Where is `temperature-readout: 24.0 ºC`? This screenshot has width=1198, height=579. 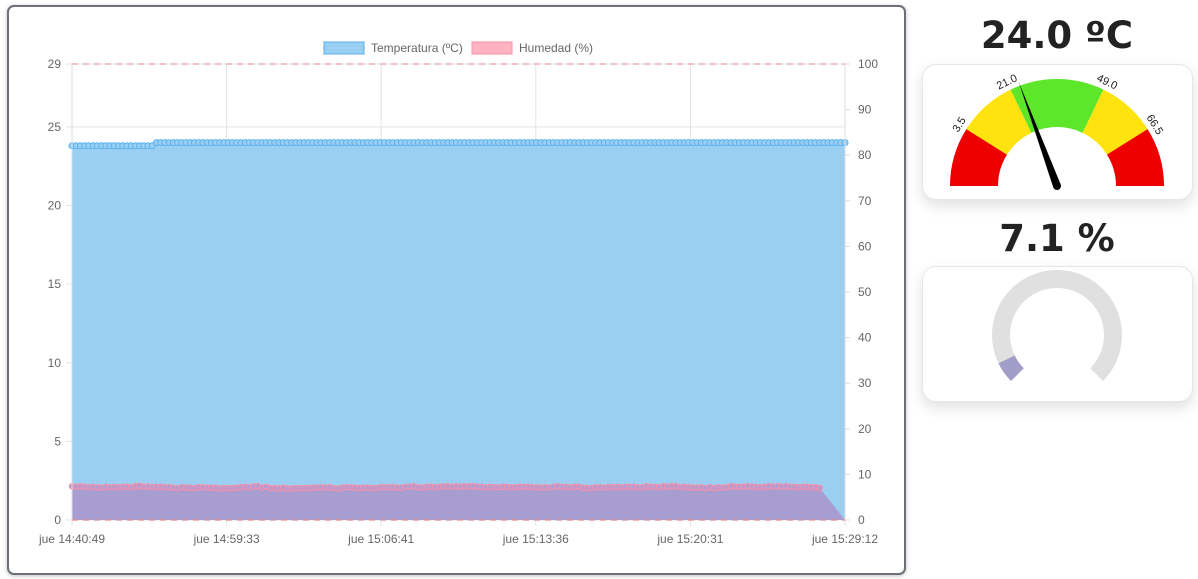 temperature-readout: 24.0 ºC is located at coordinates (1057, 35).